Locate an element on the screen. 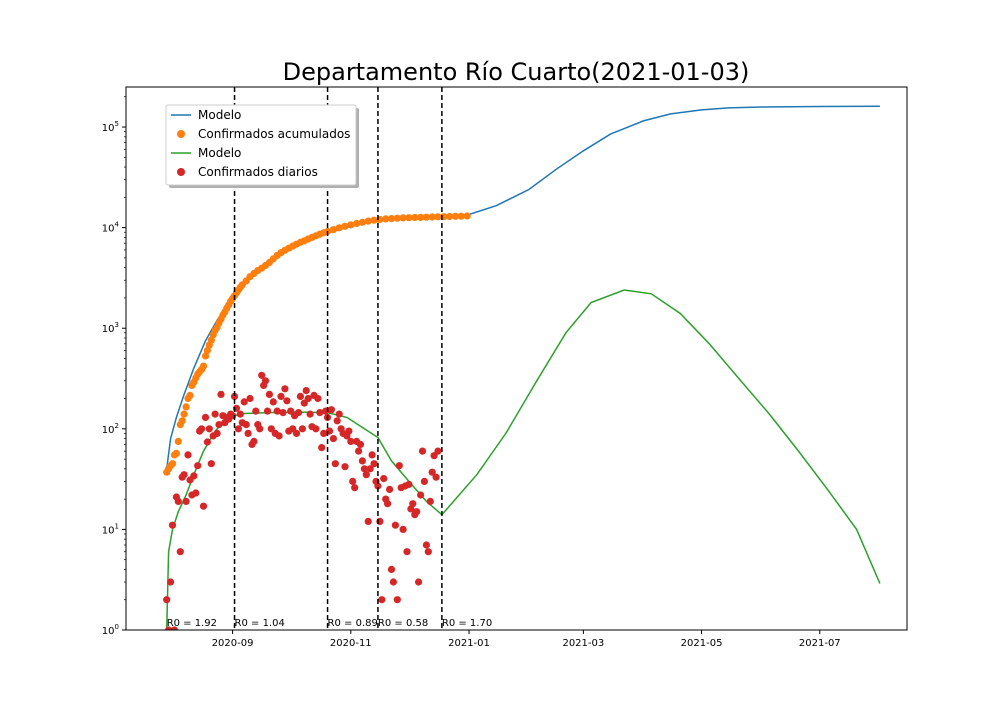 This screenshot has height=720, width=1008. y-tick-exponent: 5 is located at coordinates (117, 124).